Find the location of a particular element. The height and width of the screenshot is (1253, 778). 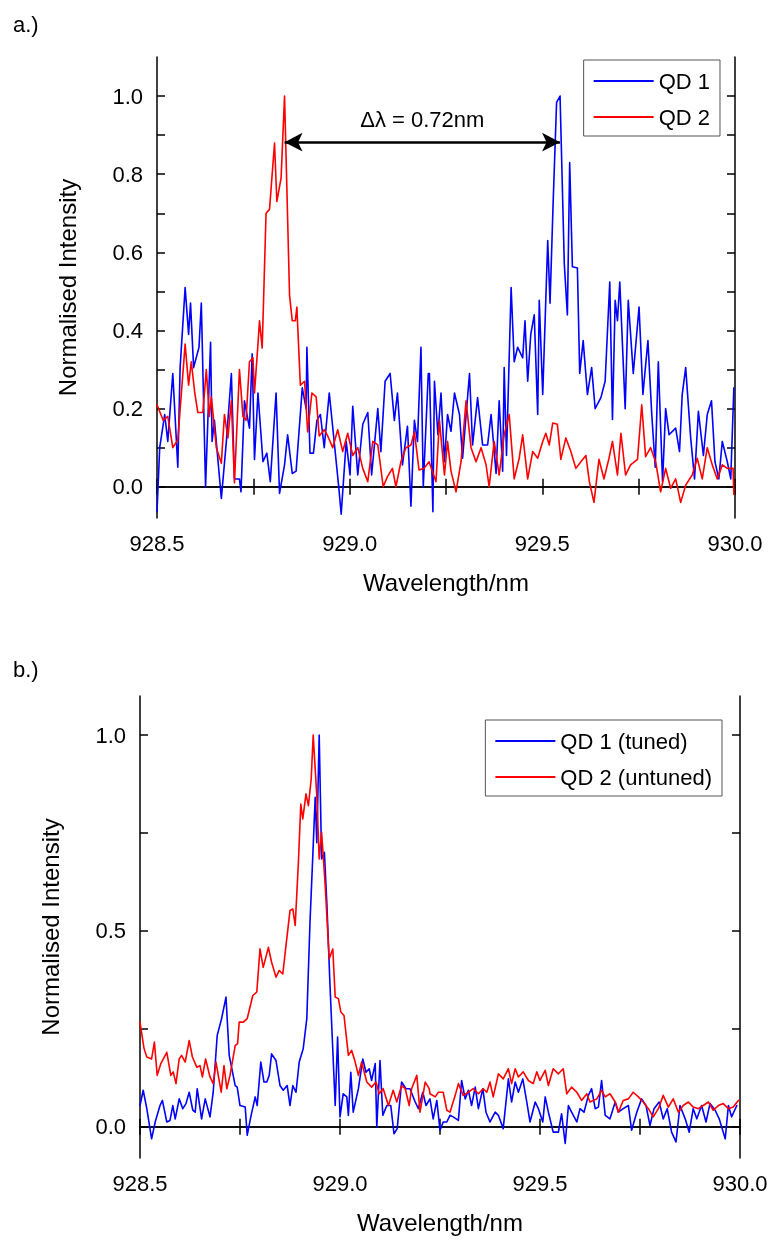

y-tick-label: 0.2 is located at coordinates (127, 409).